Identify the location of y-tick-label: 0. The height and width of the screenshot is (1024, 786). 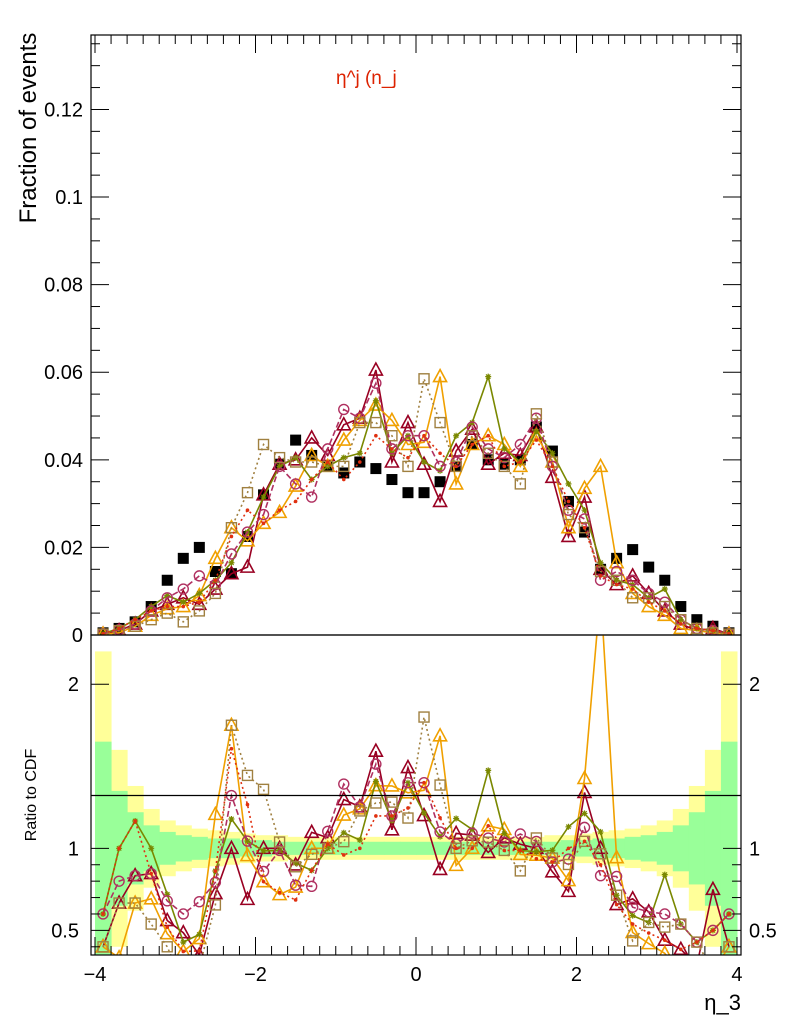
(77, 636).